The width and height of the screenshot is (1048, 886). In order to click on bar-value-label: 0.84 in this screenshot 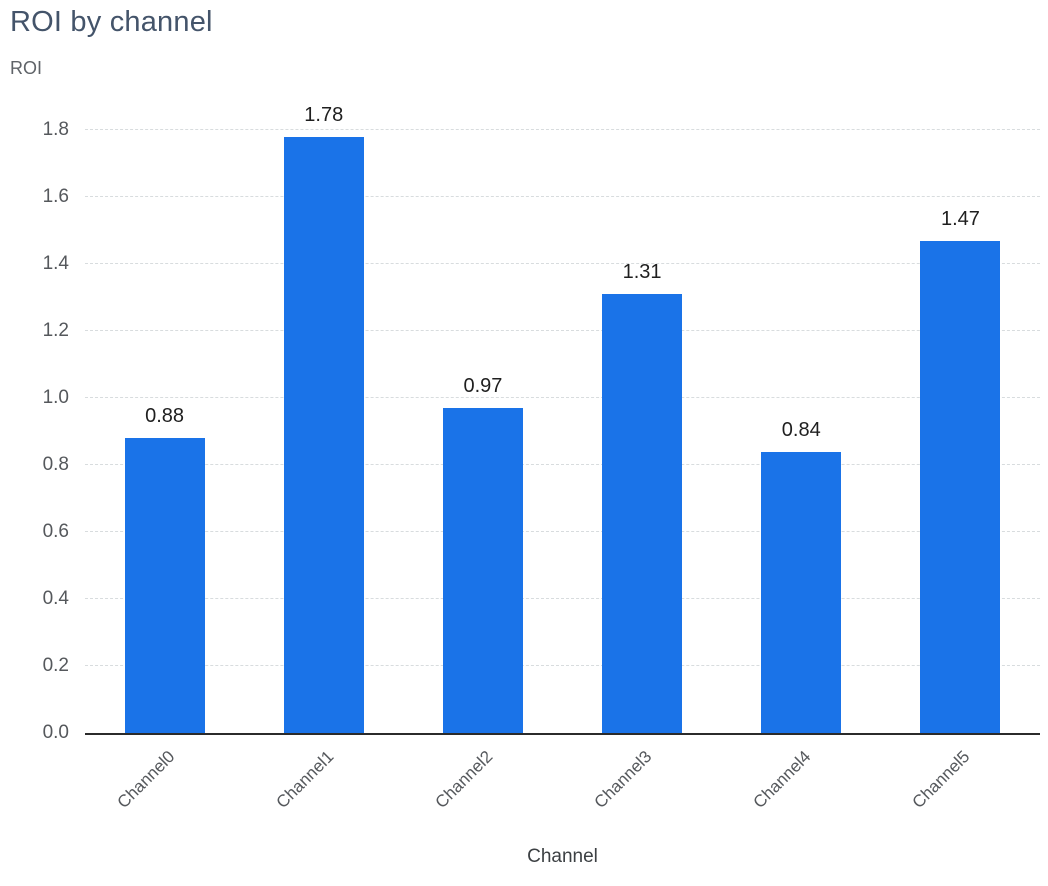, I will do `click(801, 429)`.